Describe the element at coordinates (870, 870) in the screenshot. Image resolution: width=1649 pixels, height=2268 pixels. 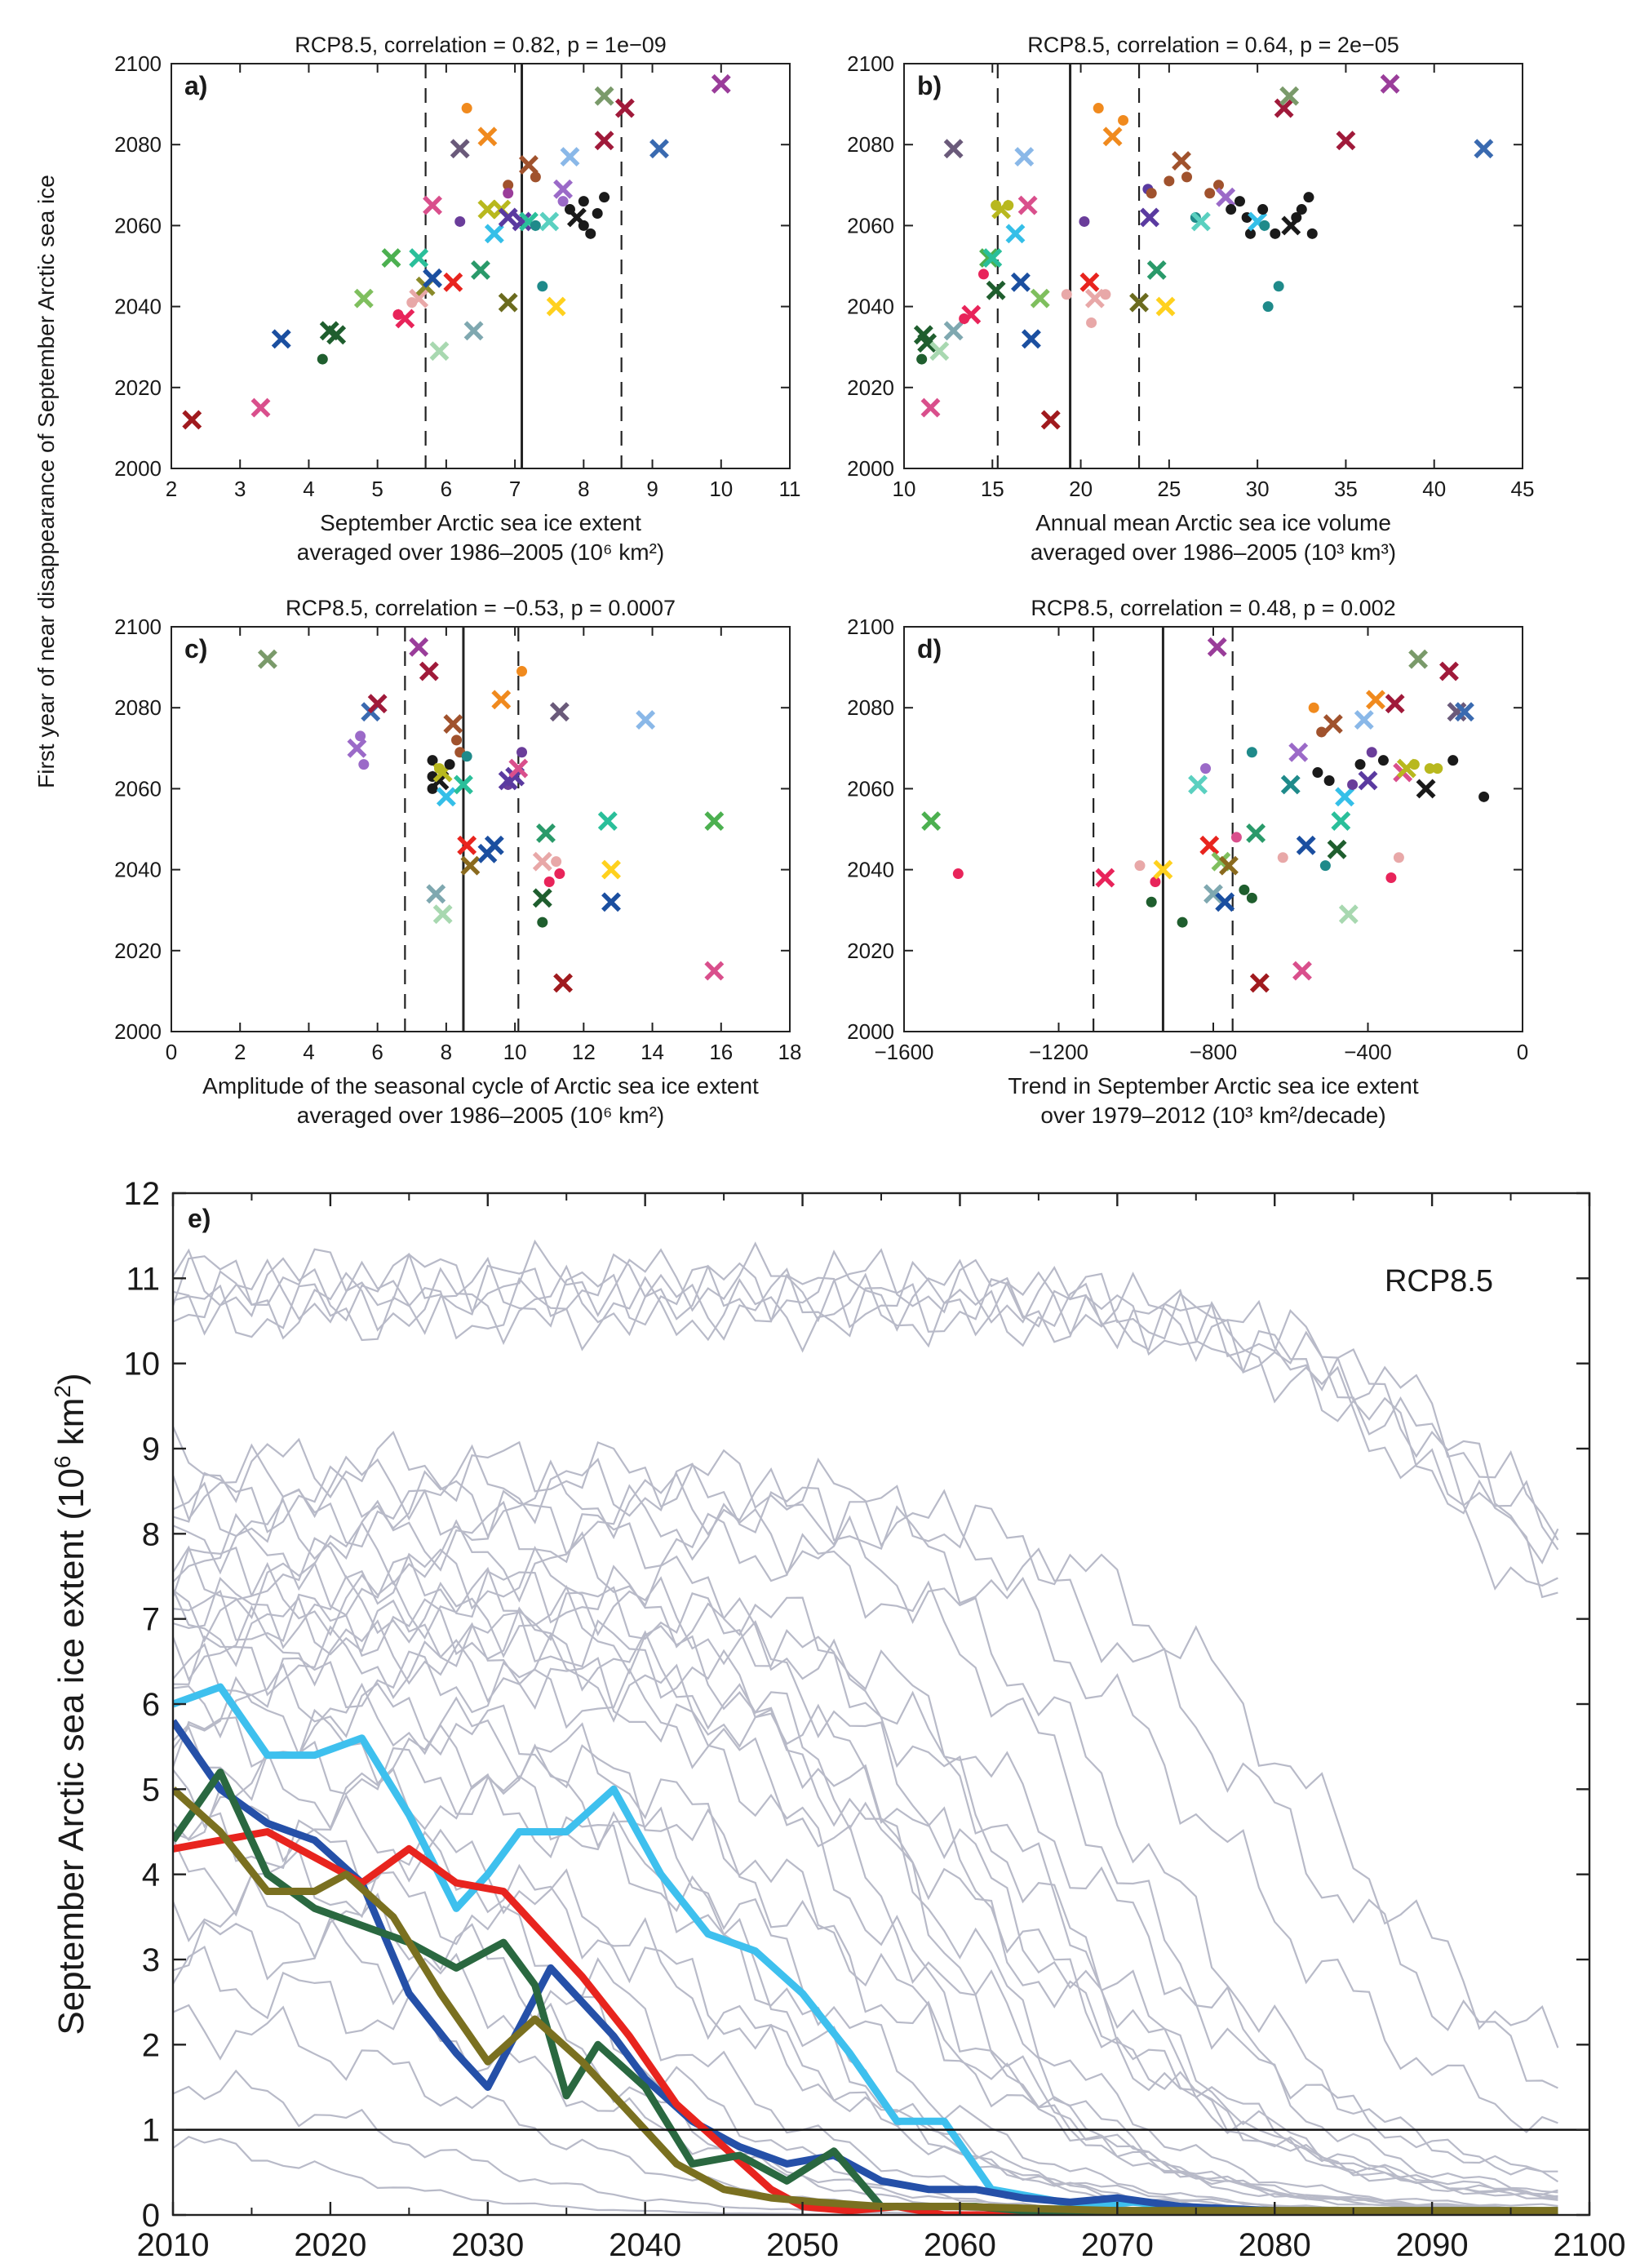
I see `y-tick-label: 2040` at that location.